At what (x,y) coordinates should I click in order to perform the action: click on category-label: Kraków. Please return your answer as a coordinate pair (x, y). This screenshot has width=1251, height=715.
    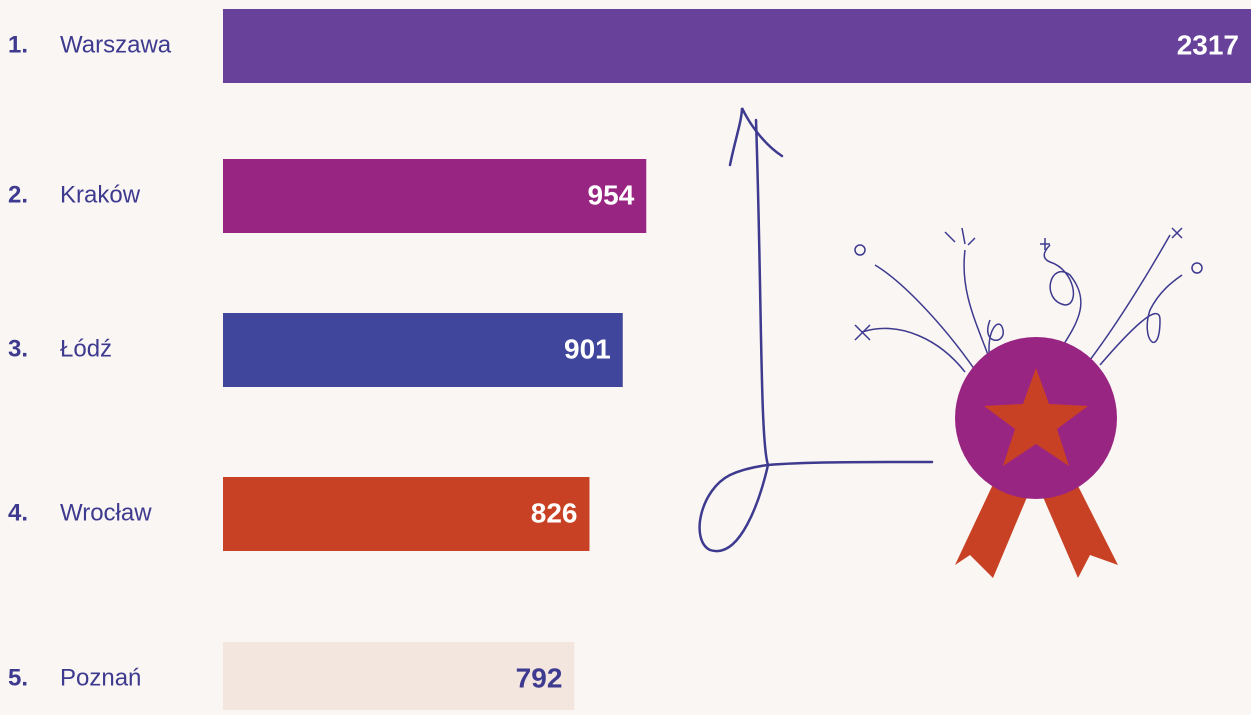
    Looking at the image, I should click on (100, 194).